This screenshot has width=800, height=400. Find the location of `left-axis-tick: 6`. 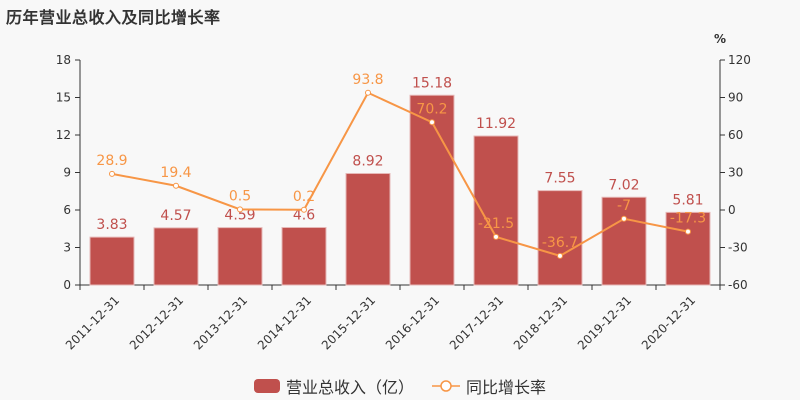

left-axis-tick: 6 is located at coordinates (67, 210).